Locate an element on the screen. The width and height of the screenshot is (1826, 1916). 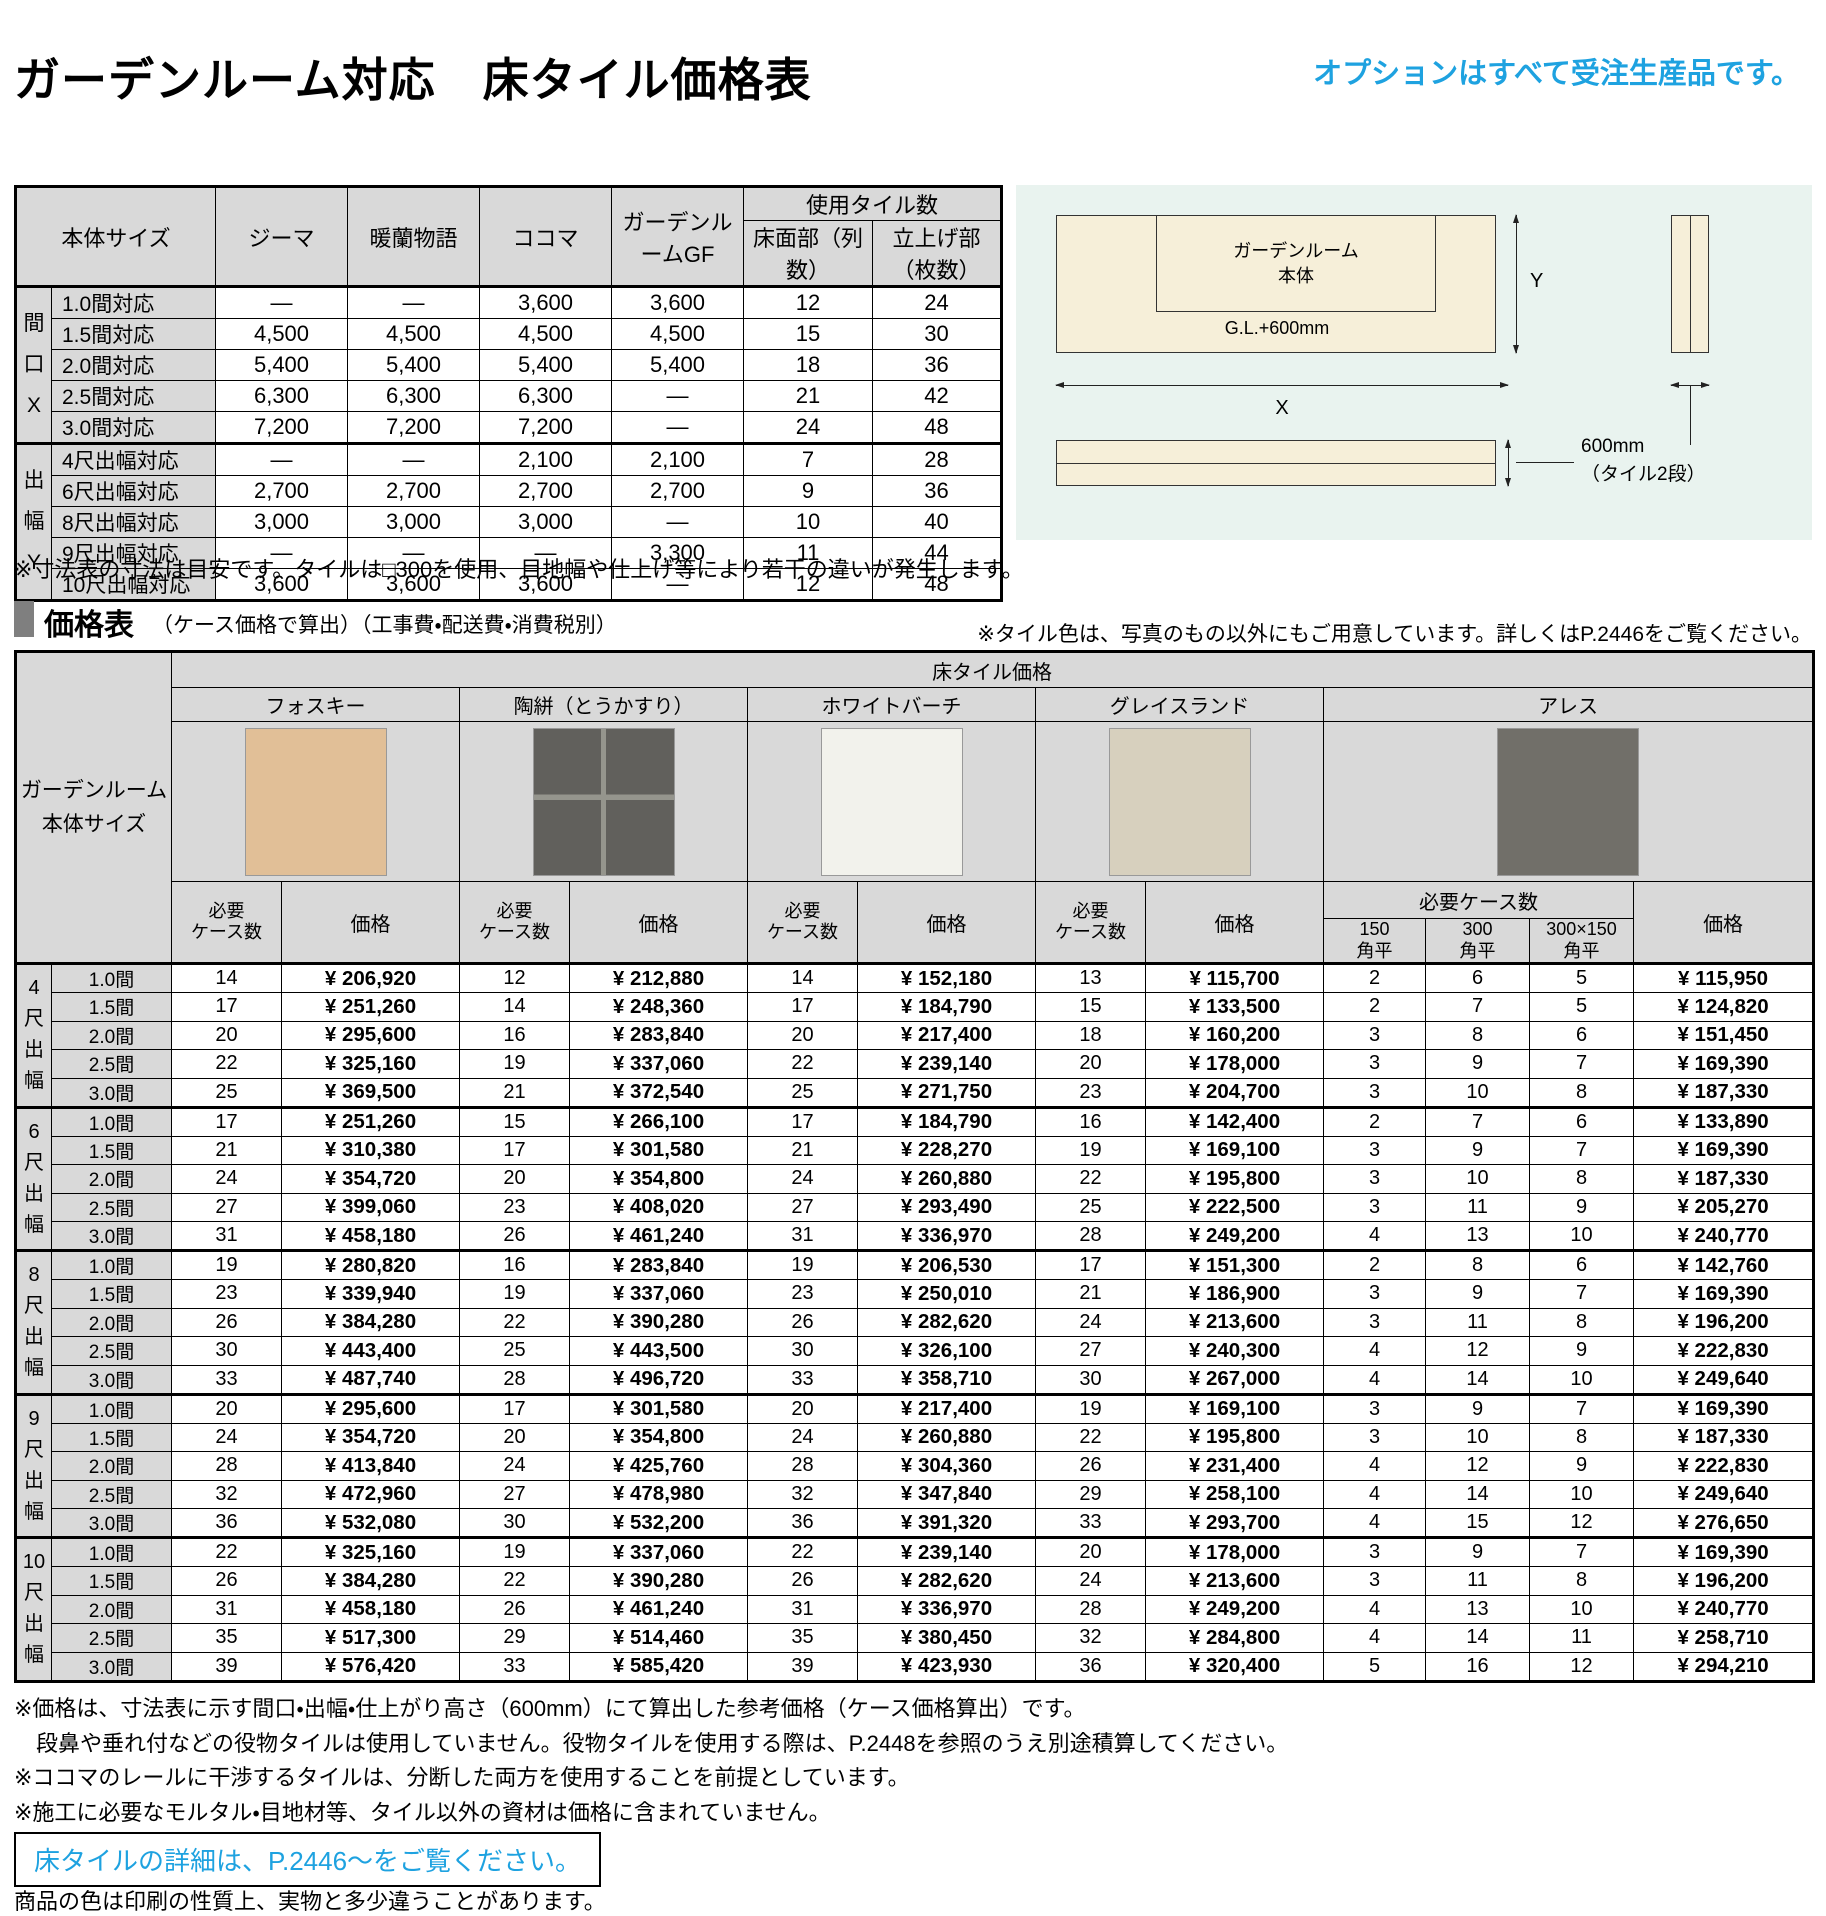
header-ziima: ジーマ is located at coordinates (281, 236).